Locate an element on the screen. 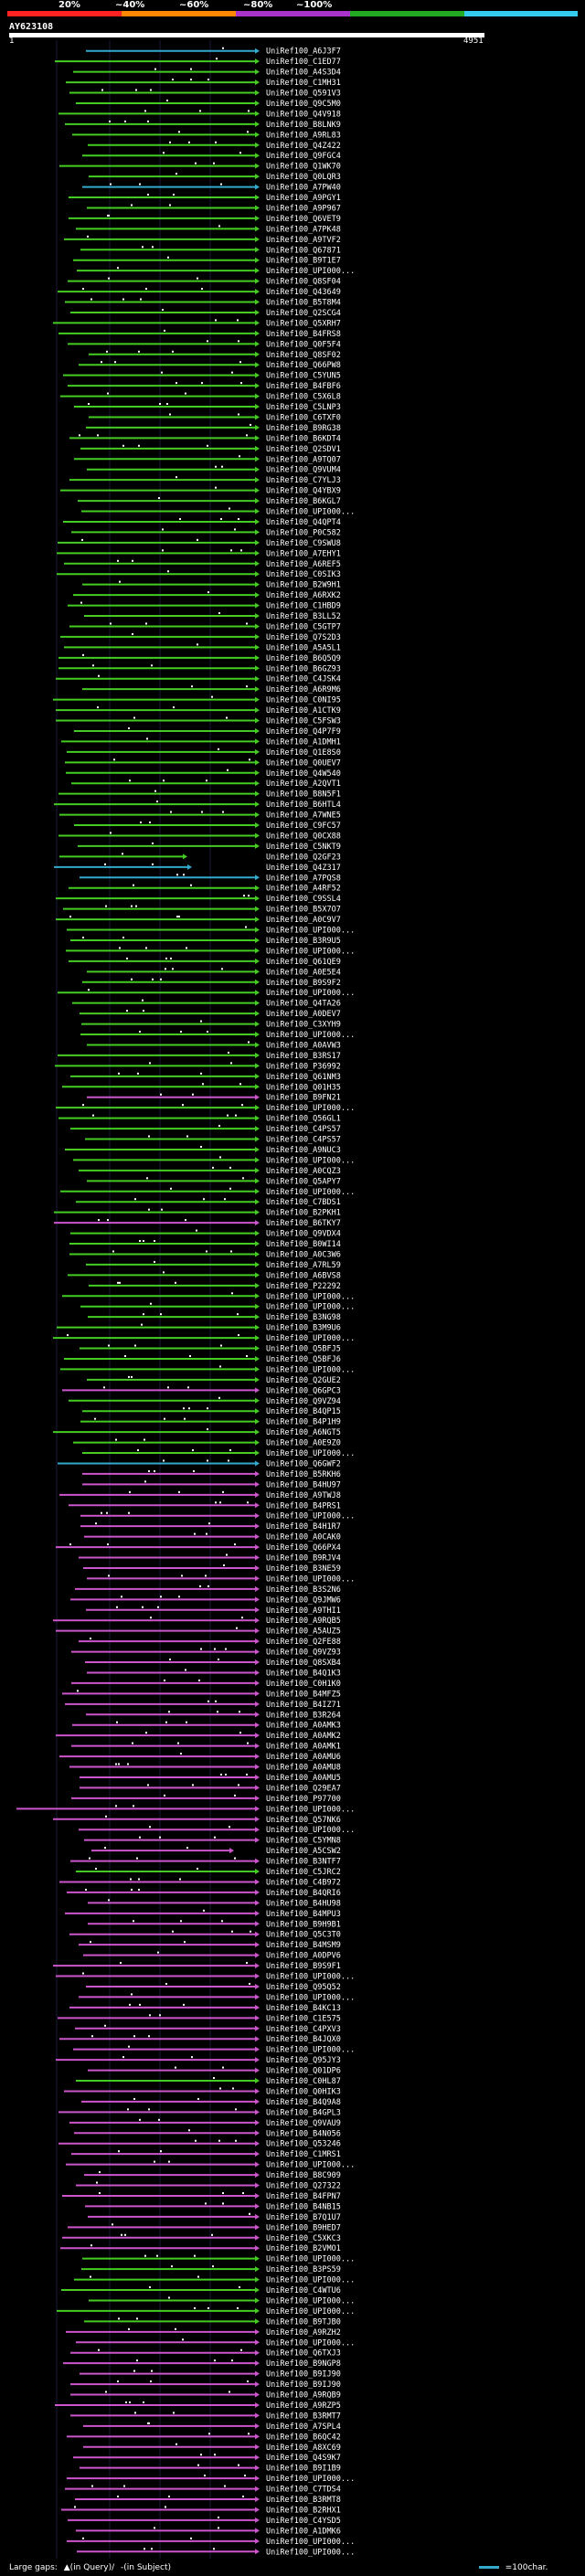  hit-label: UniRef100_B4GPL3 is located at coordinates (303, 2112).